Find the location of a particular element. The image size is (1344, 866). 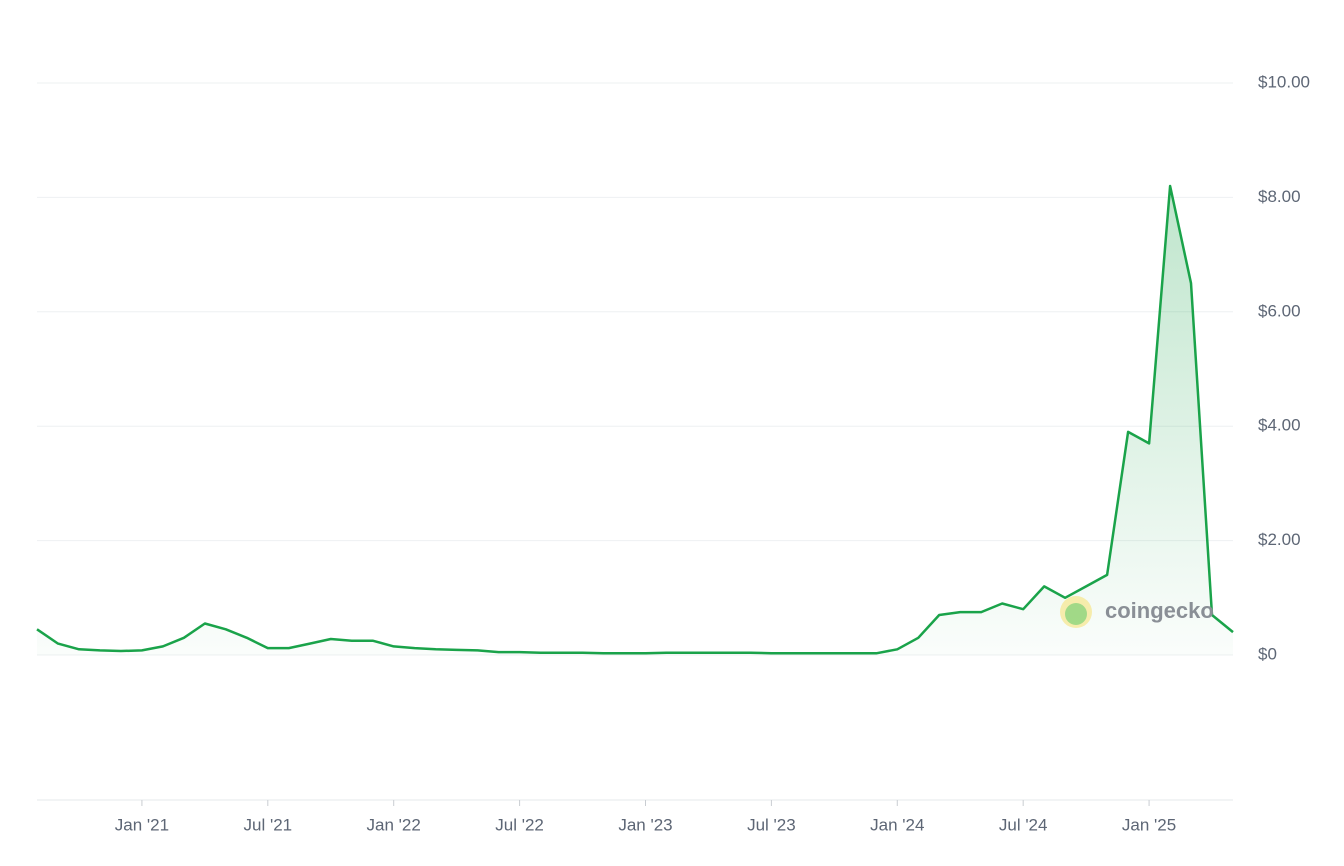

watermark-logo-inner is located at coordinates (1076, 614).